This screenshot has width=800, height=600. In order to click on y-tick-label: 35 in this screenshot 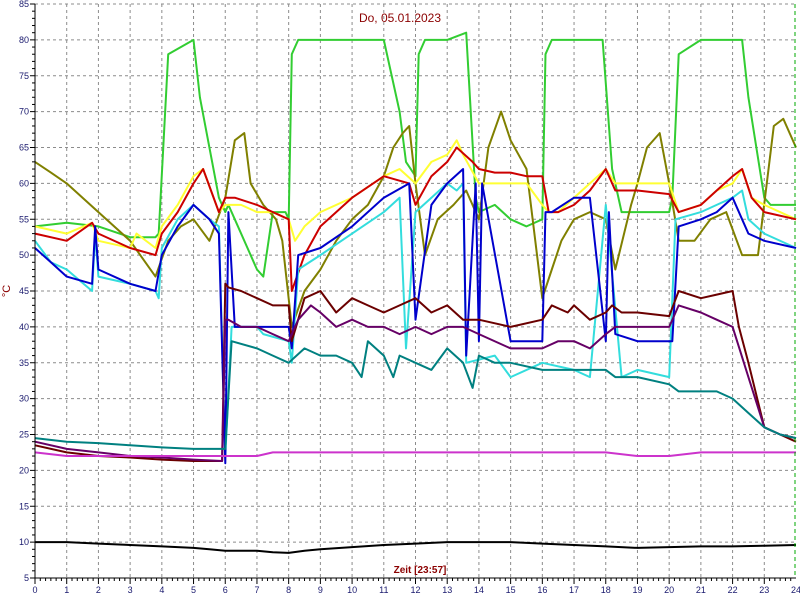, I will do `click(24, 363)`.